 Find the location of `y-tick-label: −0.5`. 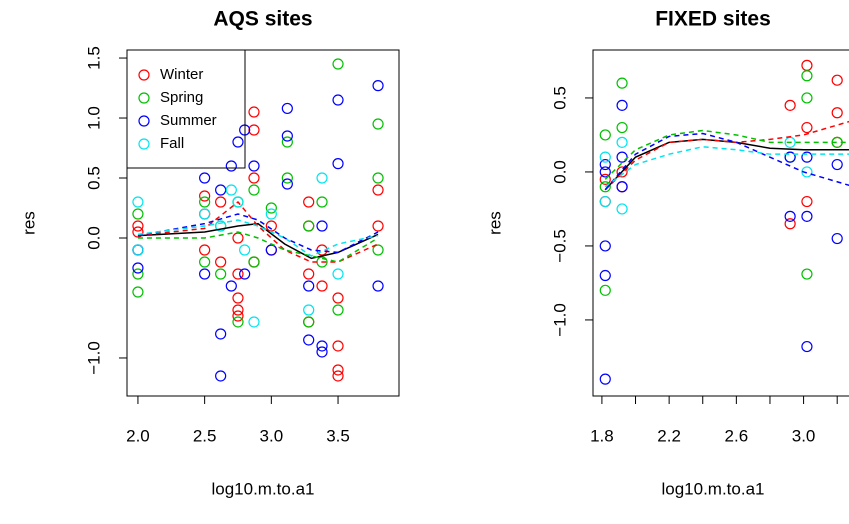

y-tick-label: −0.5 is located at coordinates (559, 246).